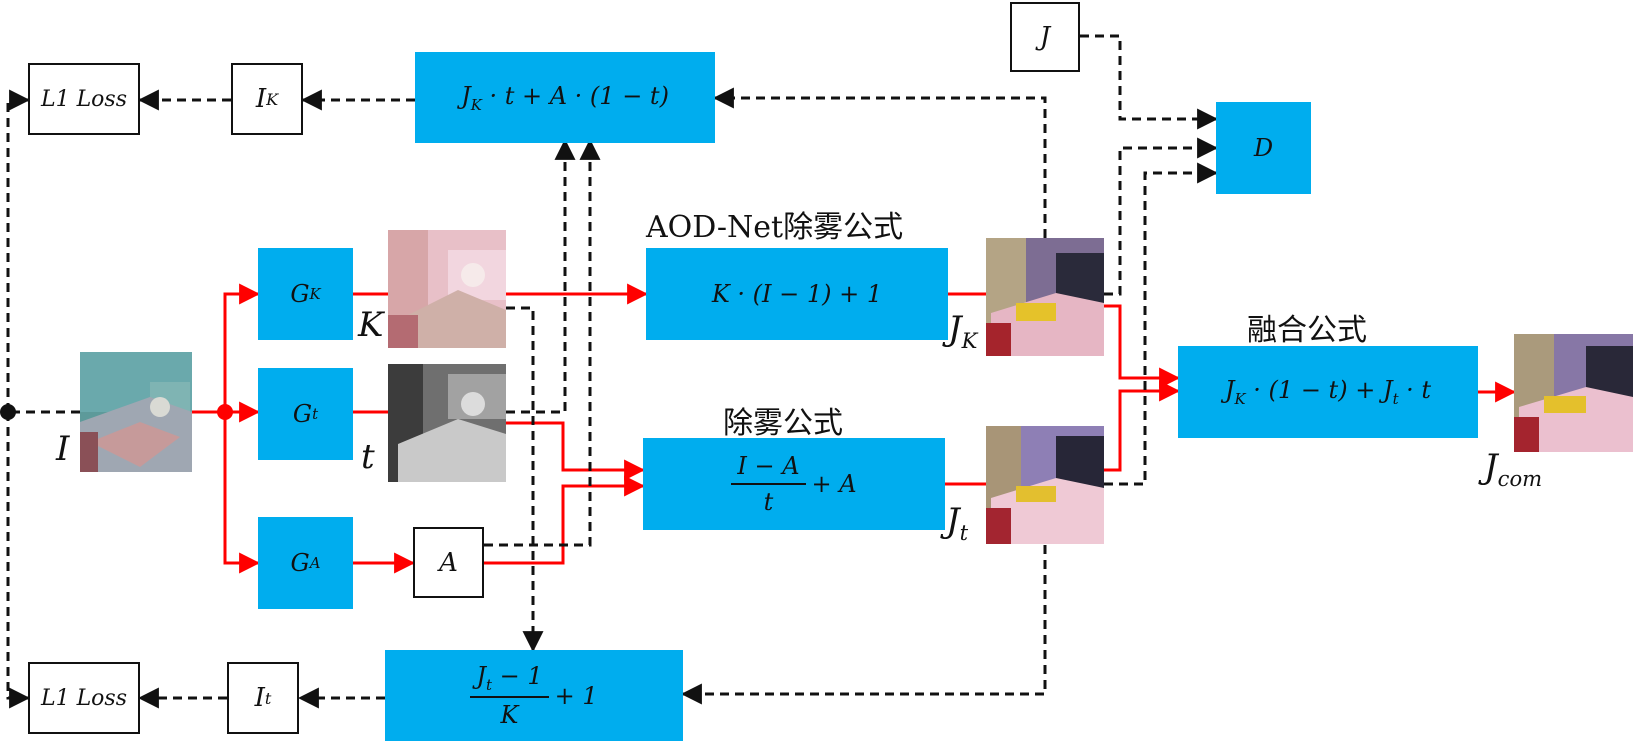 The height and width of the screenshot is (741, 1633). Describe the element at coordinates (315, 414) in the screenshot. I see `gt-sub: t` at that location.